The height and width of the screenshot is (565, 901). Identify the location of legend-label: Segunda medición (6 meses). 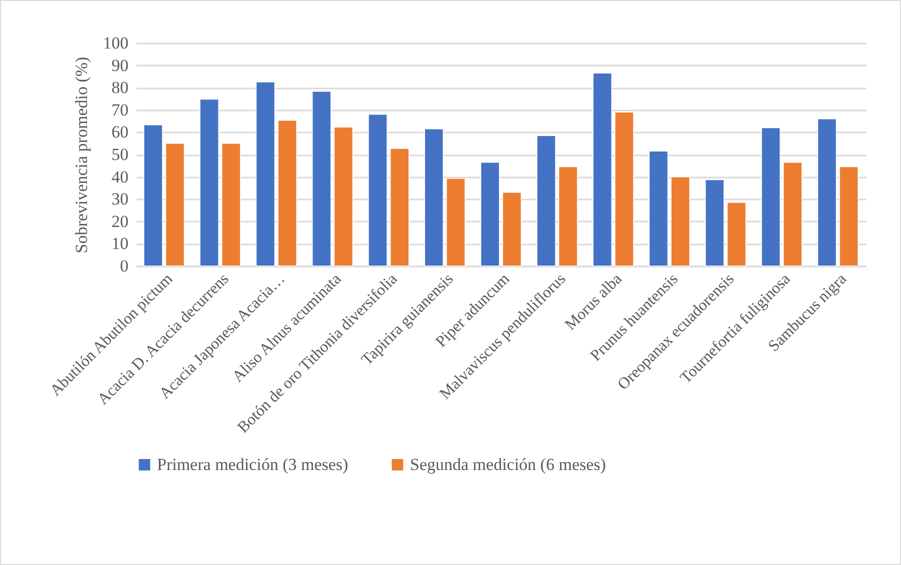
(508, 464).